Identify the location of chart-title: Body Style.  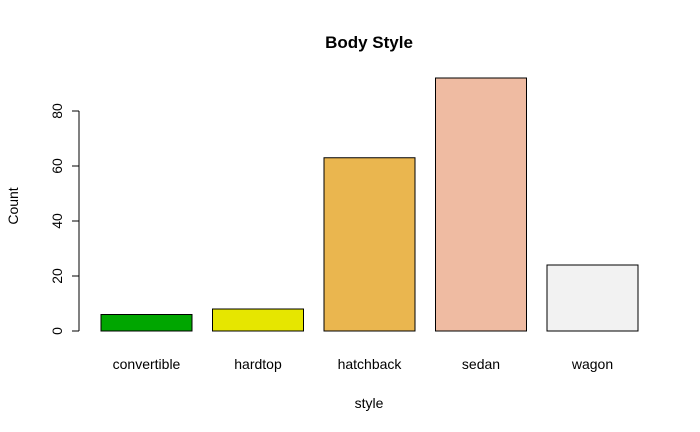
(369, 42).